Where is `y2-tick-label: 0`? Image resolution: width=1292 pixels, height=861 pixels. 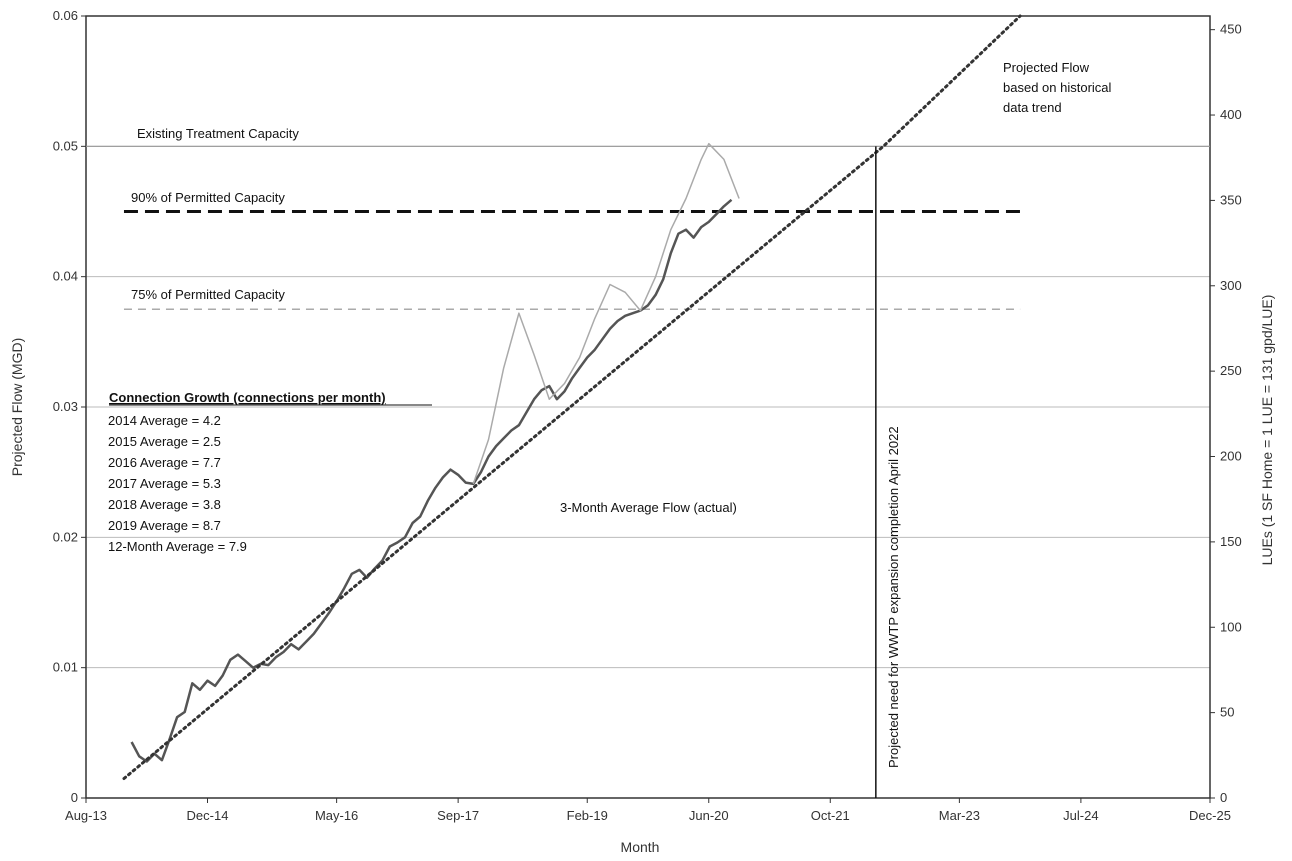 y2-tick-label: 0 is located at coordinates (1223, 797).